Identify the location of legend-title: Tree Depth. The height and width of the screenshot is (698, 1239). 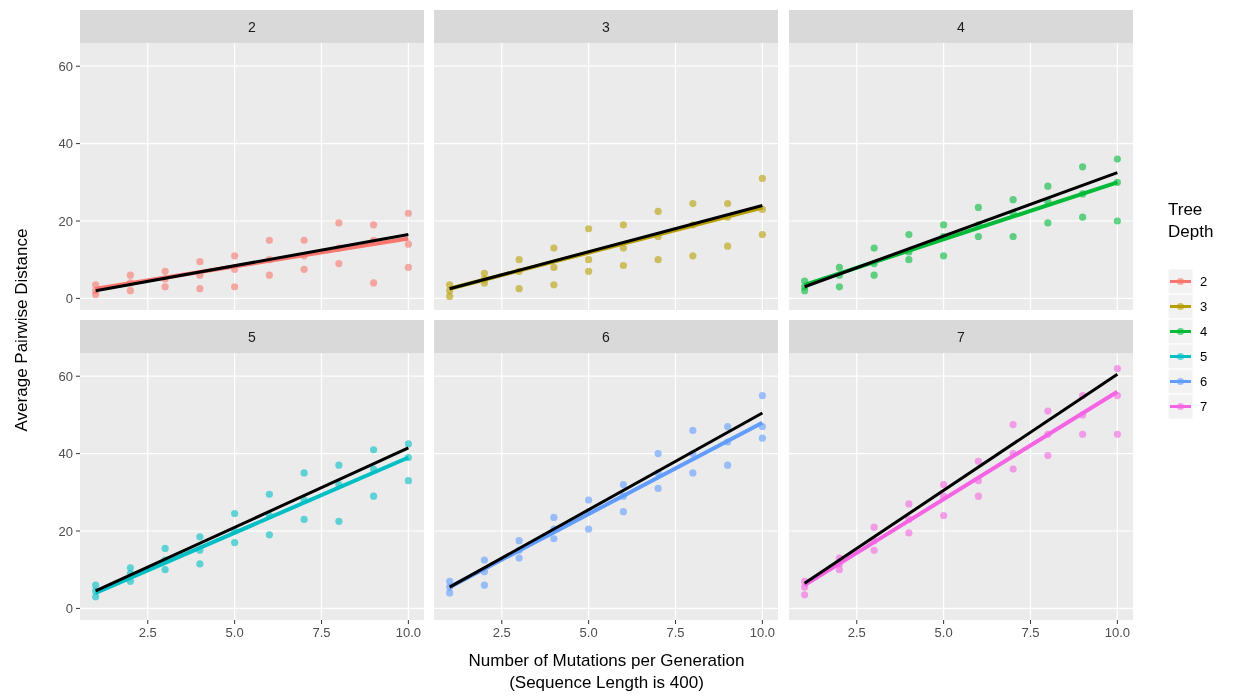
(1191, 220).